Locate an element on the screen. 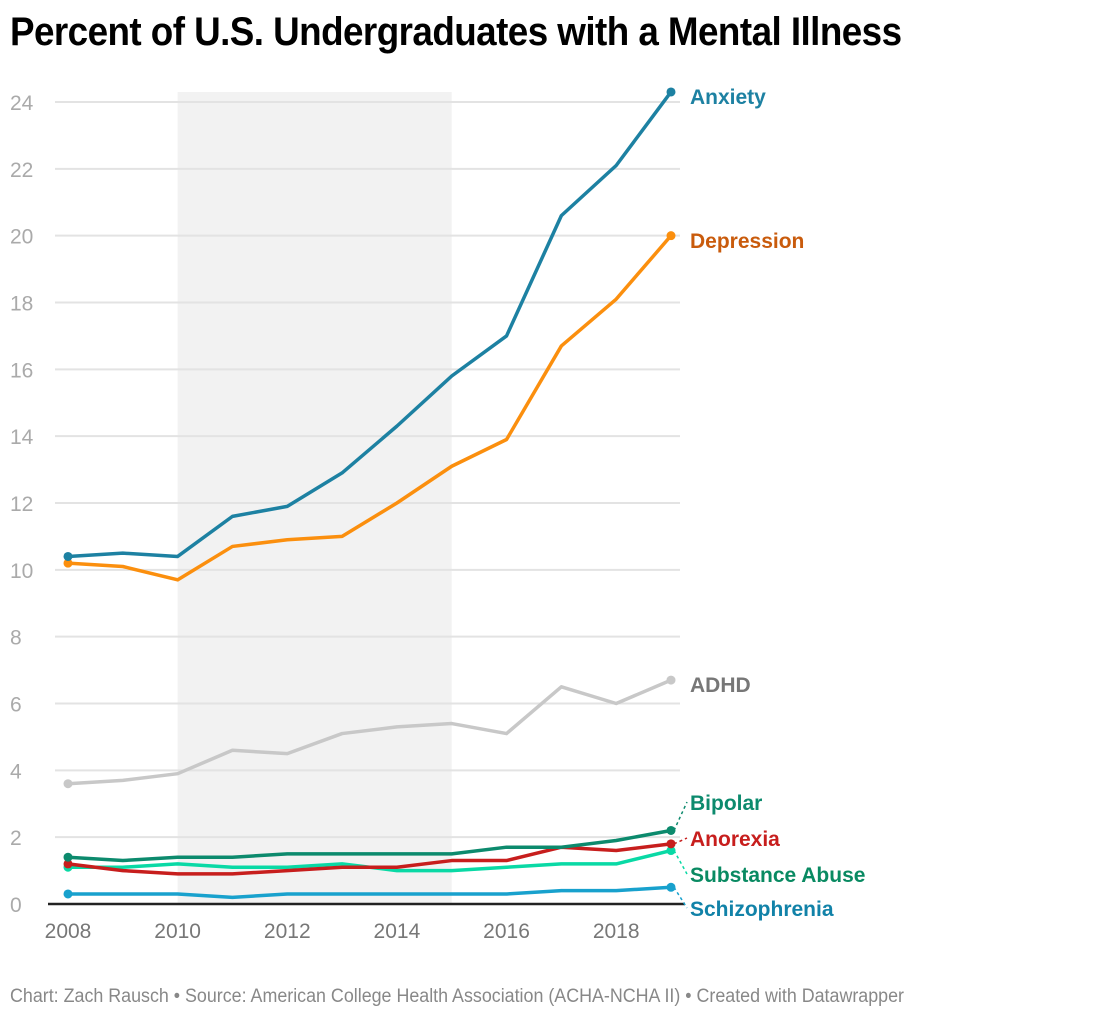 This screenshot has height=1020, width=1114. x-tick-label-2012: 2012 is located at coordinates (287, 931).